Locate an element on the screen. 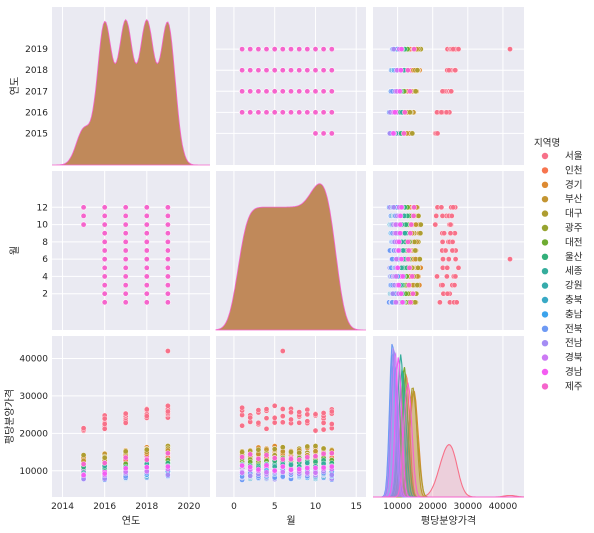 Image resolution: width=594 pixels, height=533 pixels. x-tick-label: 2016 is located at coordinates (104, 507).